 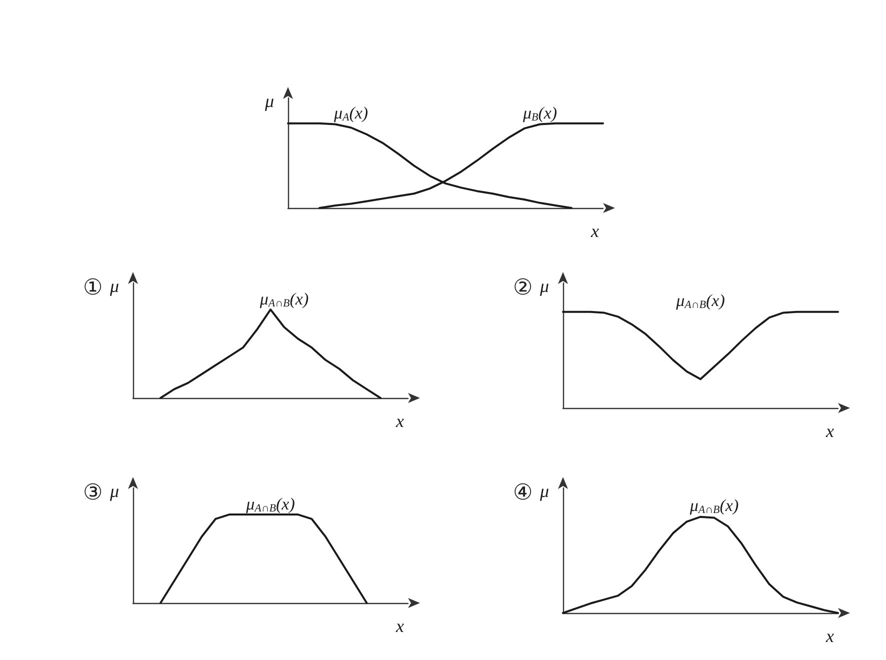 What do you see at coordinates (93, 492) in the screenshot?
I see `chart-title: ③` at bounding box center [93, 492].